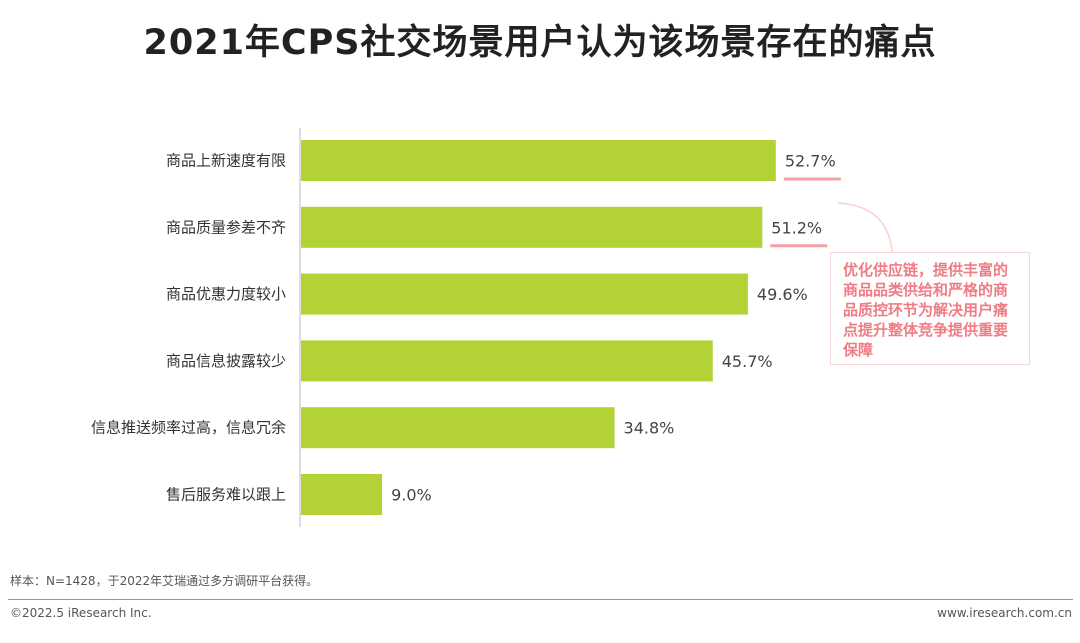 The image size is (1080, 643). Describe the element at coordinates (226, 361) in the screenshot. I see `category-label: 商品信息披露较少` at that location.